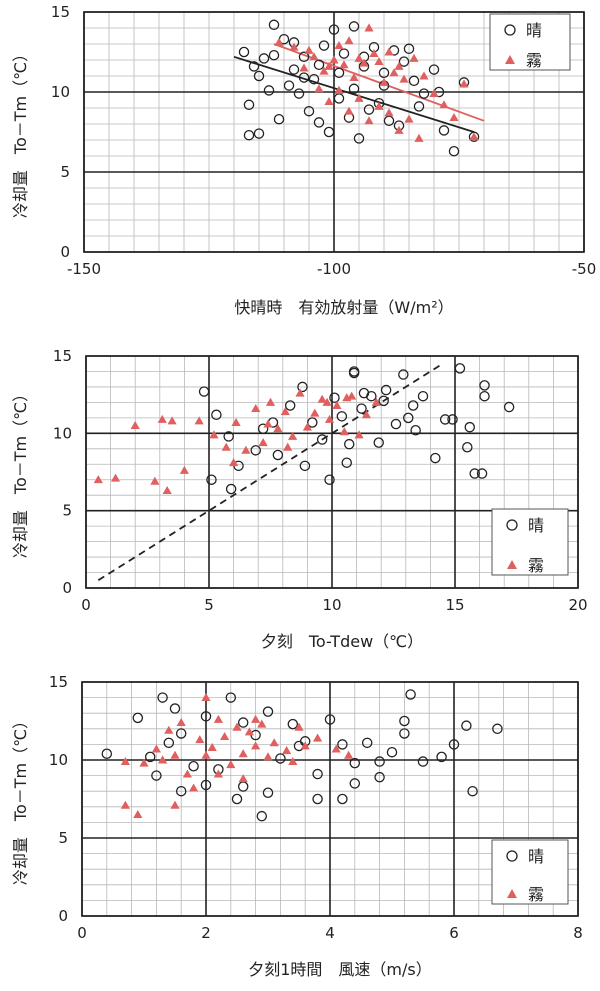 The image size is (600, 991). I want to click on x-tick-label: 4, so click(330, 933).